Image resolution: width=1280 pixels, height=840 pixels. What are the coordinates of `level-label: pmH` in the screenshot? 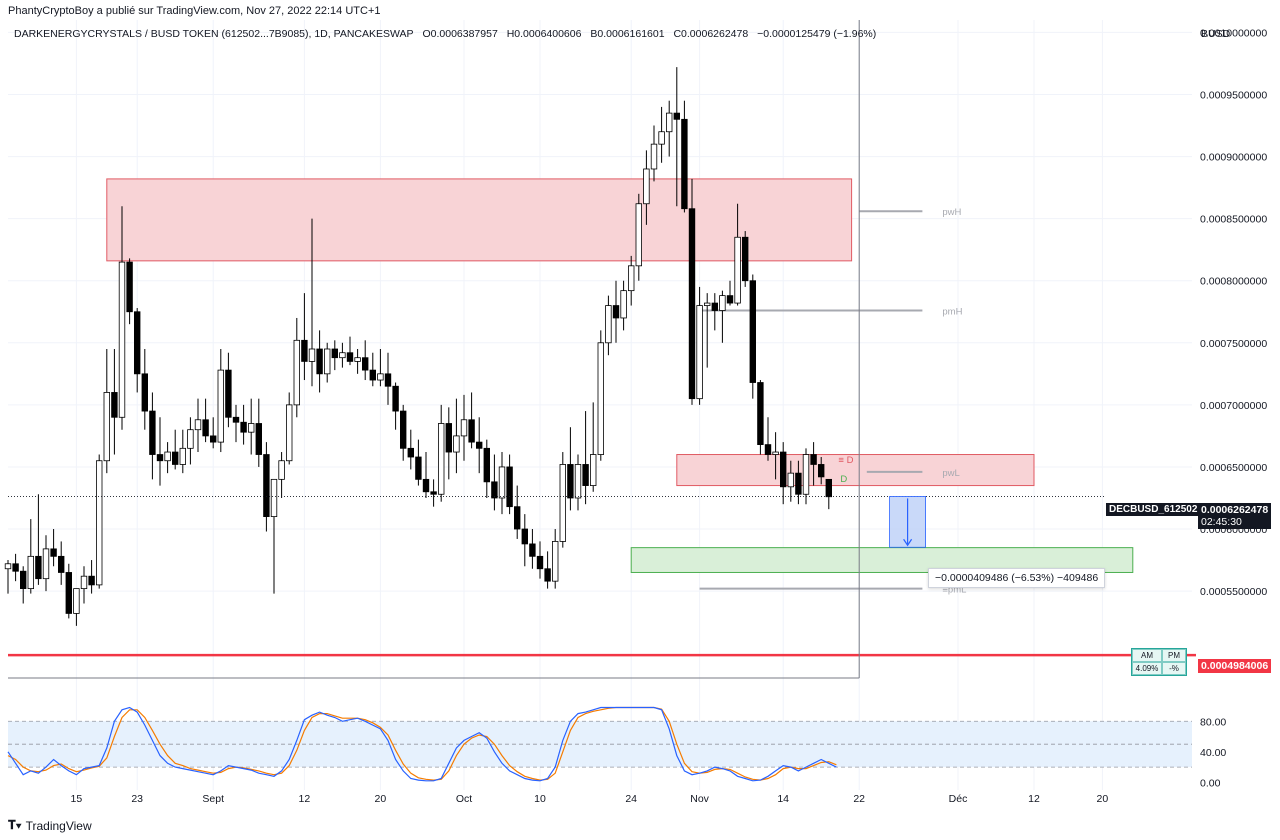 It's located at (952, 312).